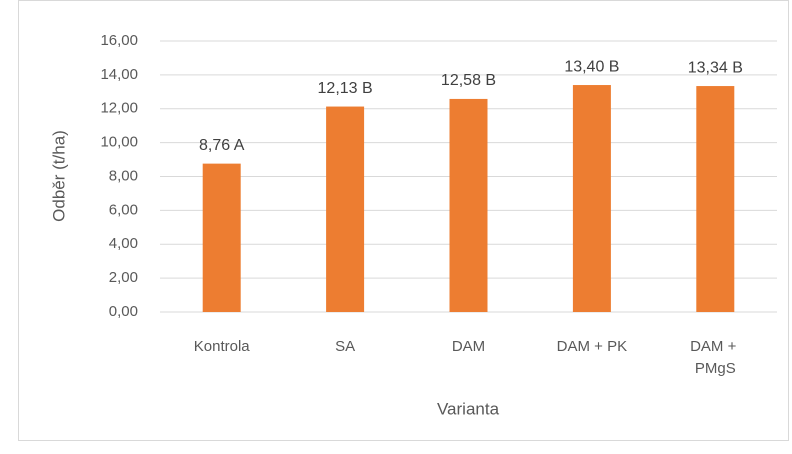 This screenshot has height=454, width=792. I want to click on data-label: 8,76 A, so click(222, 145).